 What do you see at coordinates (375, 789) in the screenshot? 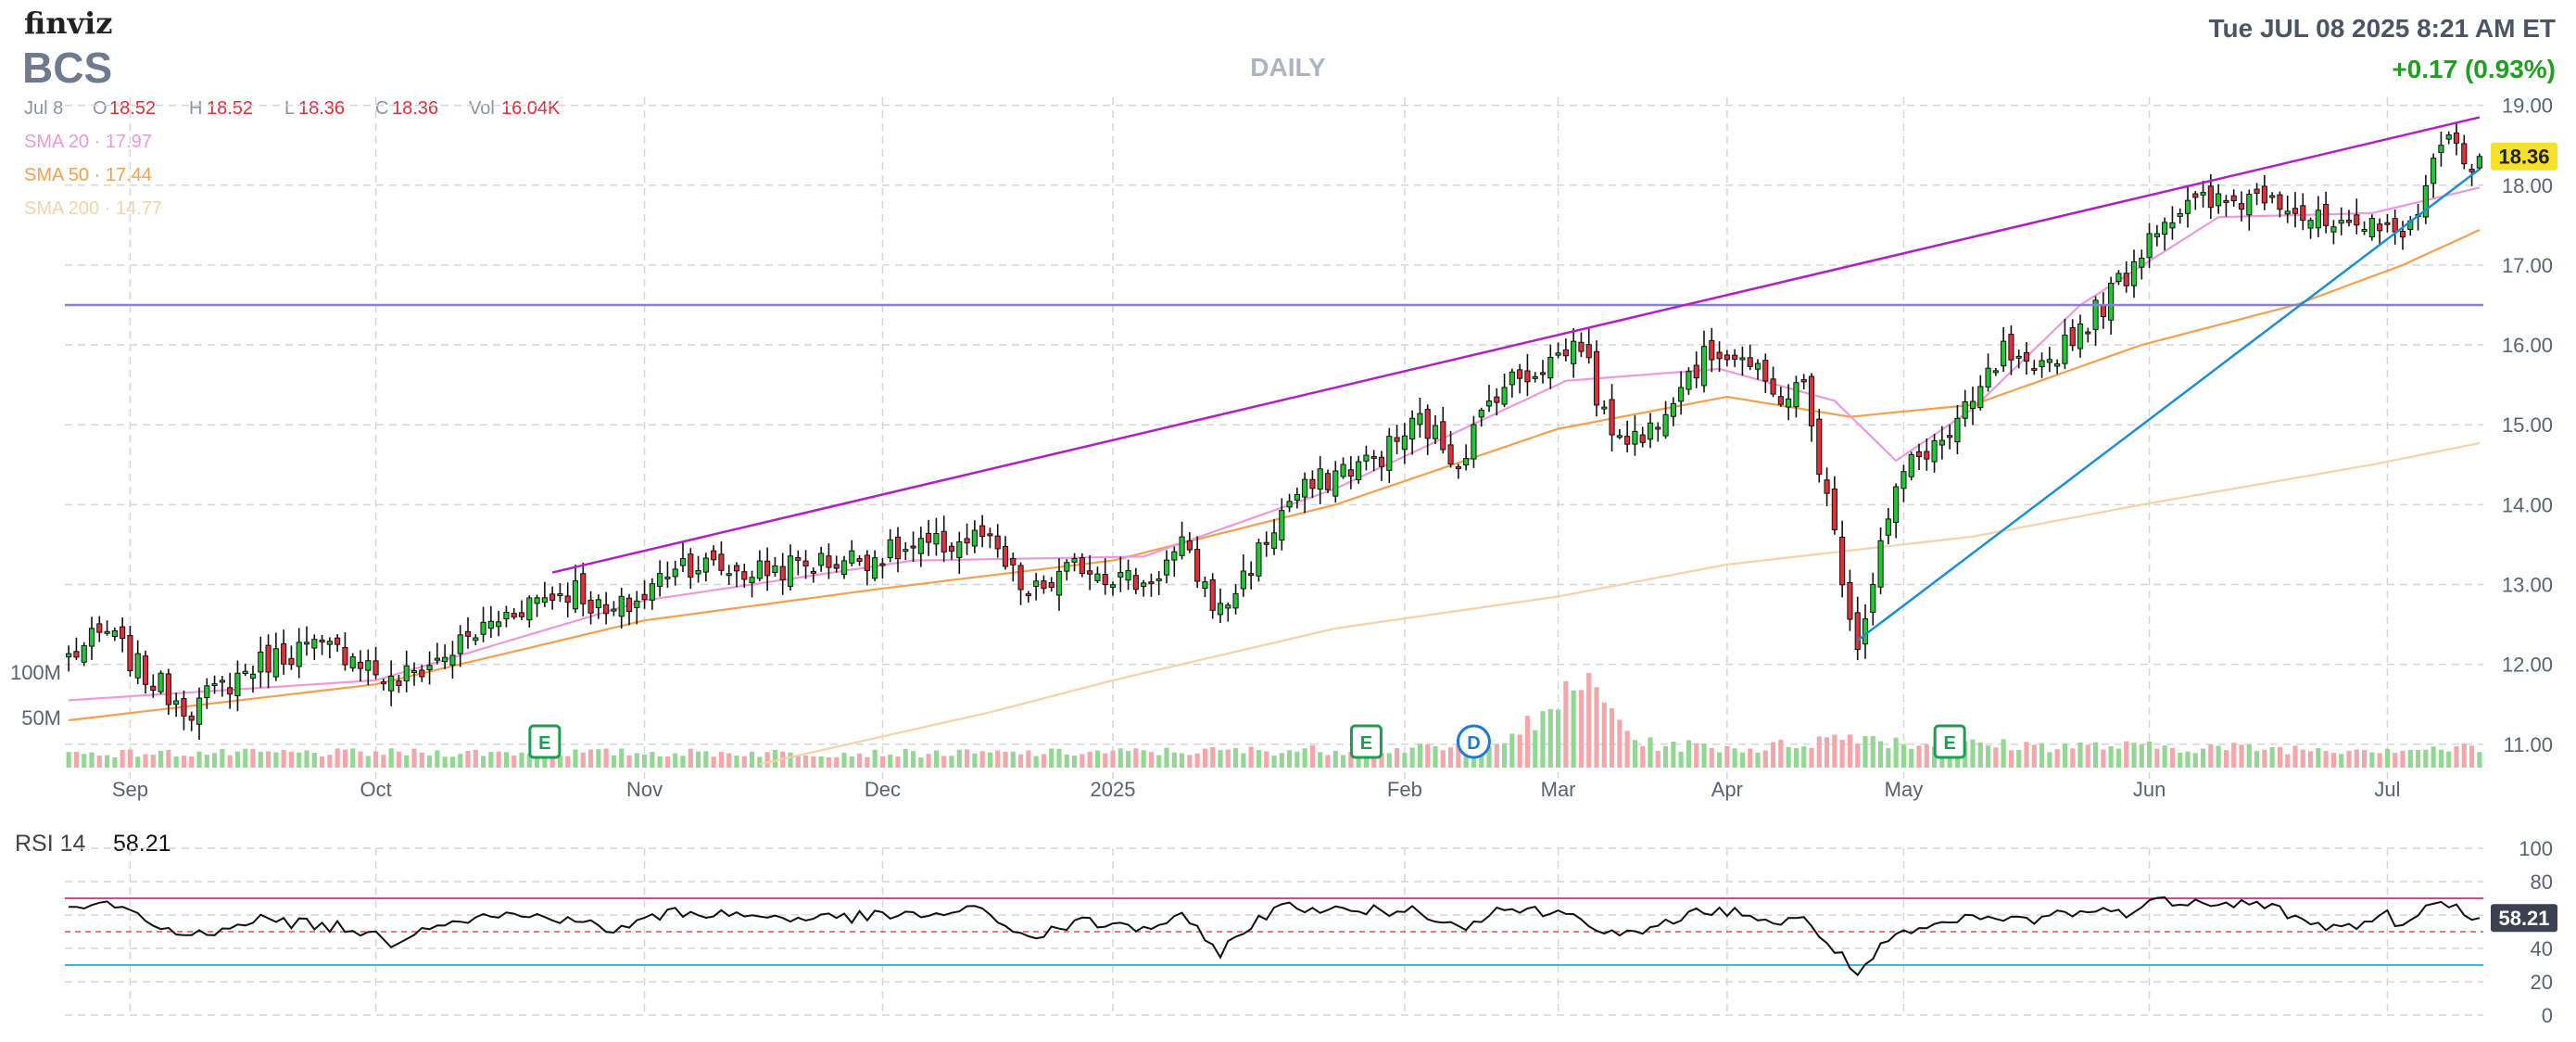
I see `x-tick-label: Oct` at bounding box center [375, 789].